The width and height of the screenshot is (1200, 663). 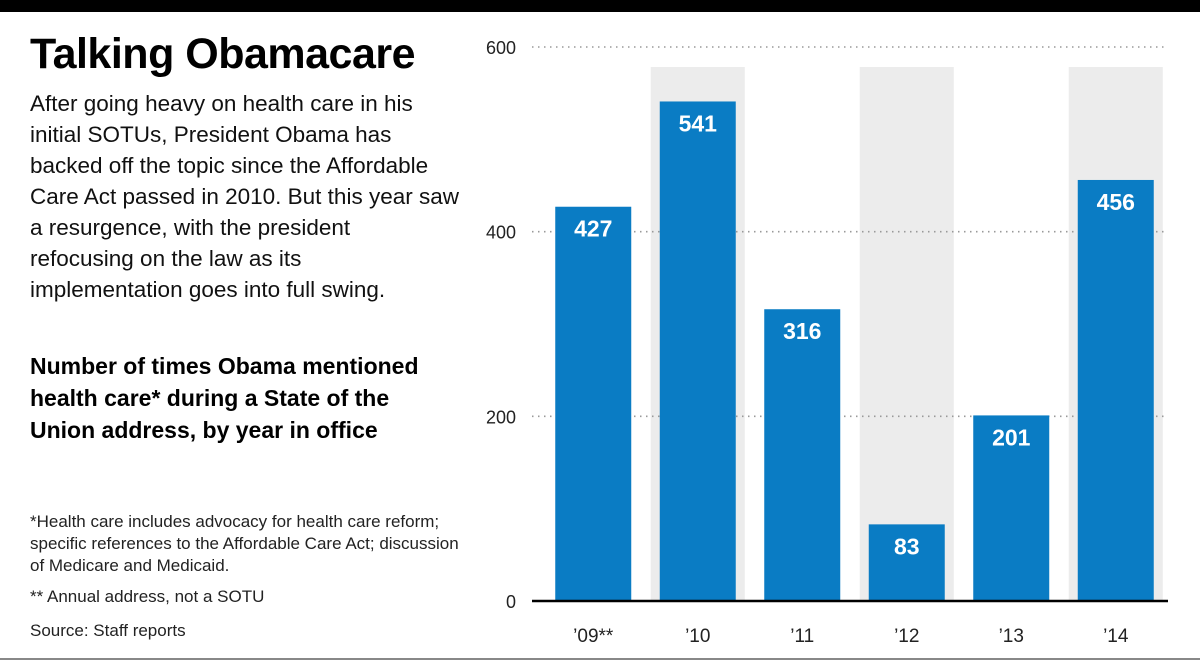 I want to click on x-tick-label: ’09**, so click(x=593, y=636).